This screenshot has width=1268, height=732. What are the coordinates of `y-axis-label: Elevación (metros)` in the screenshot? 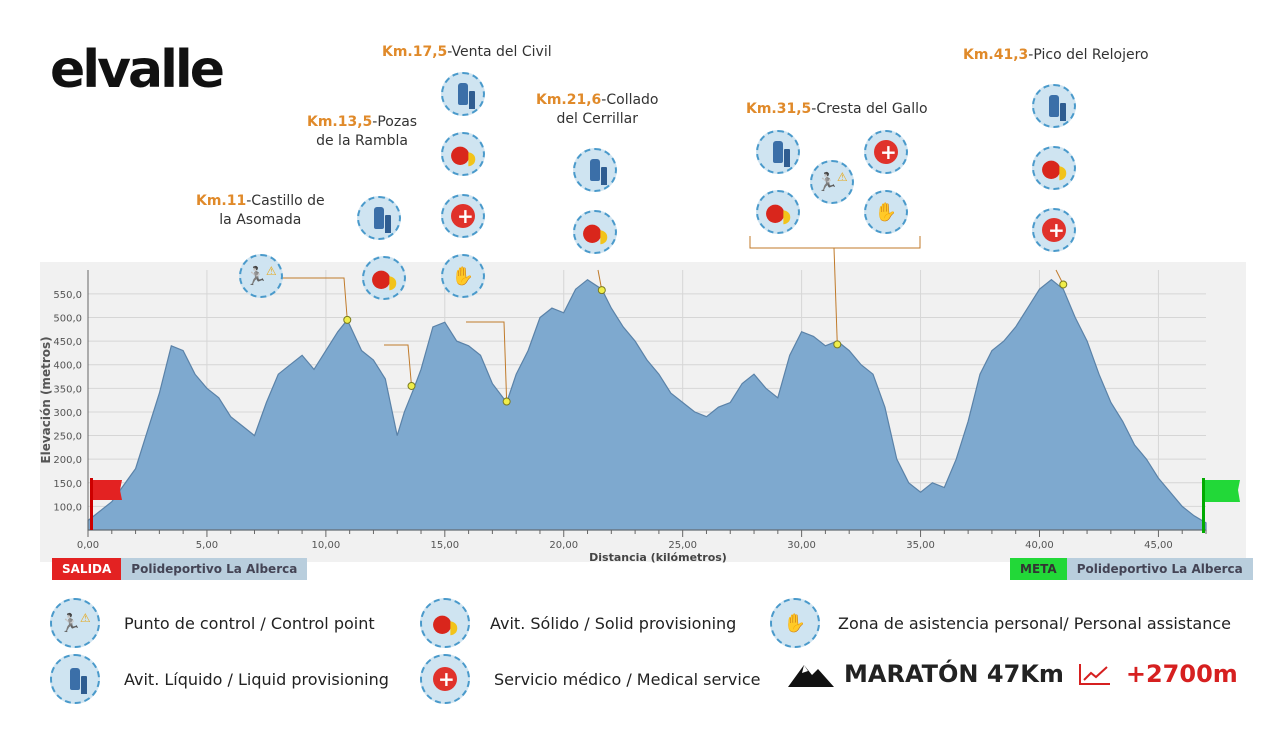 It's located at (46, 399).